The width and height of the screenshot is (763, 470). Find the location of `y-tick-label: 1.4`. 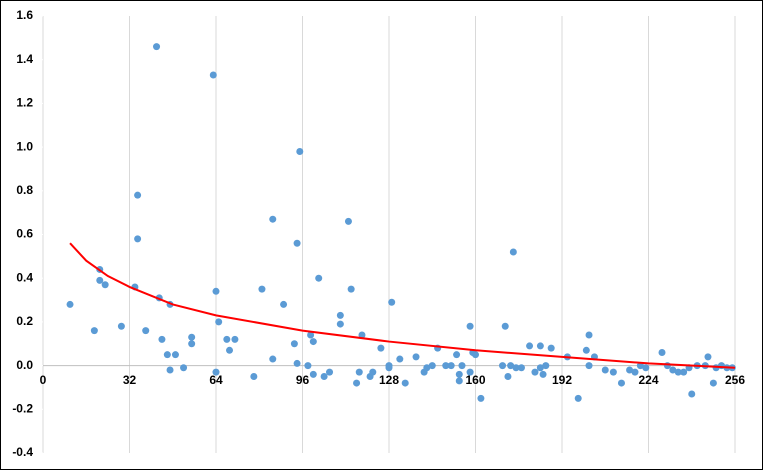

y-tick-label: 1.4 is located at coordinates (24, 59).